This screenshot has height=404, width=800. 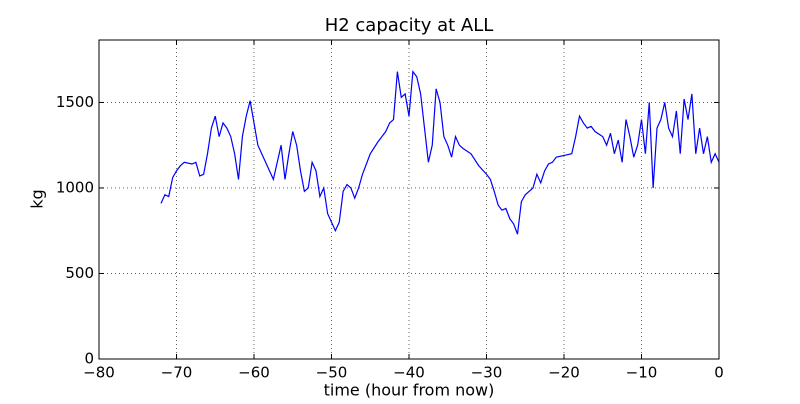 I want to click on x-axis-label: time (hour from now), so click(x=409, y=390).